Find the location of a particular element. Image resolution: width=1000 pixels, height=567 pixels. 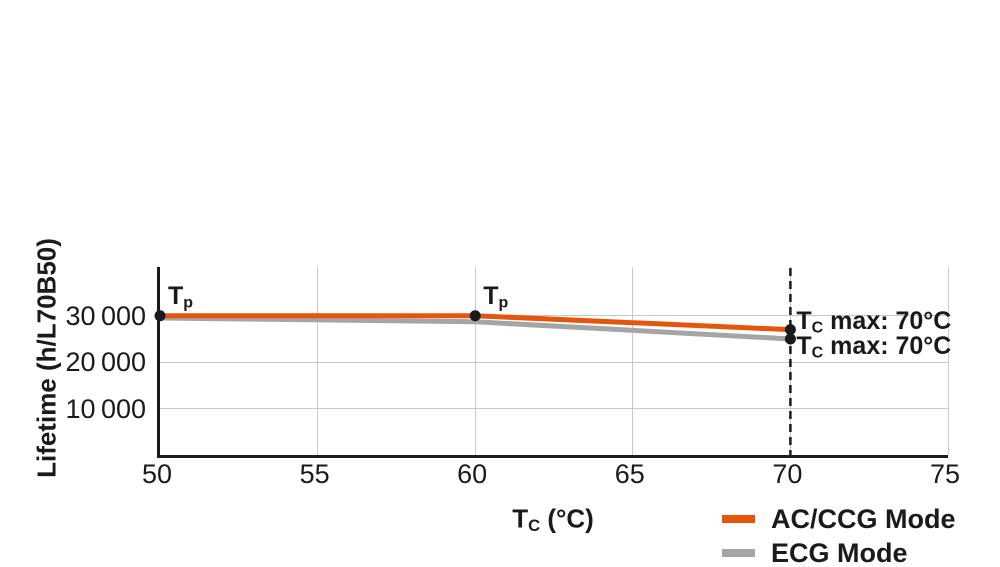

legend-label: ECG Mode is located at coordinates (839, 552).